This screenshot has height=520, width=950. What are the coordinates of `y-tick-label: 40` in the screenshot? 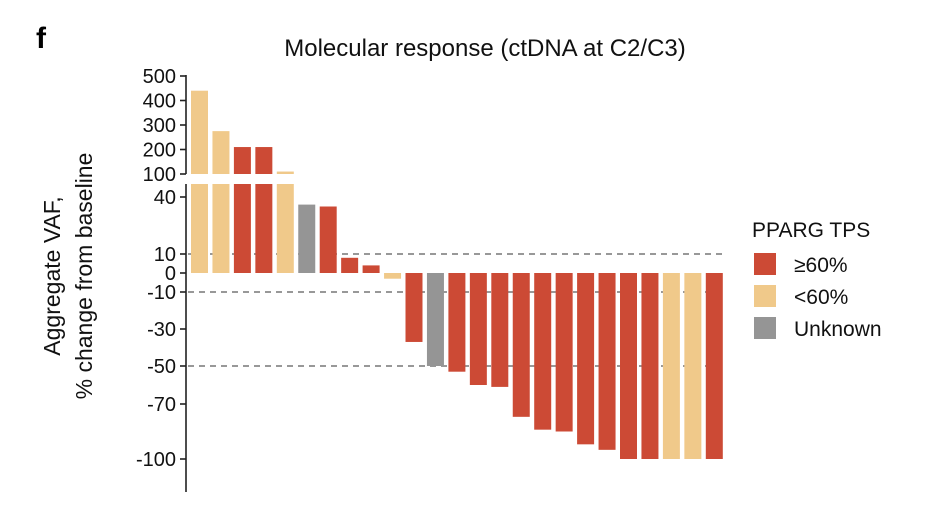 It's located at (165, 198).